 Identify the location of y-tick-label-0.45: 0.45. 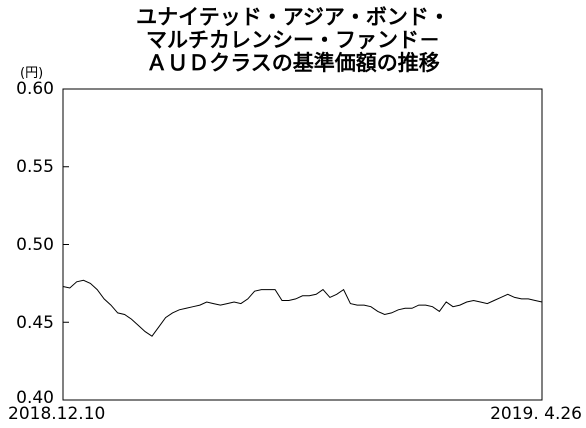
(35, 323).